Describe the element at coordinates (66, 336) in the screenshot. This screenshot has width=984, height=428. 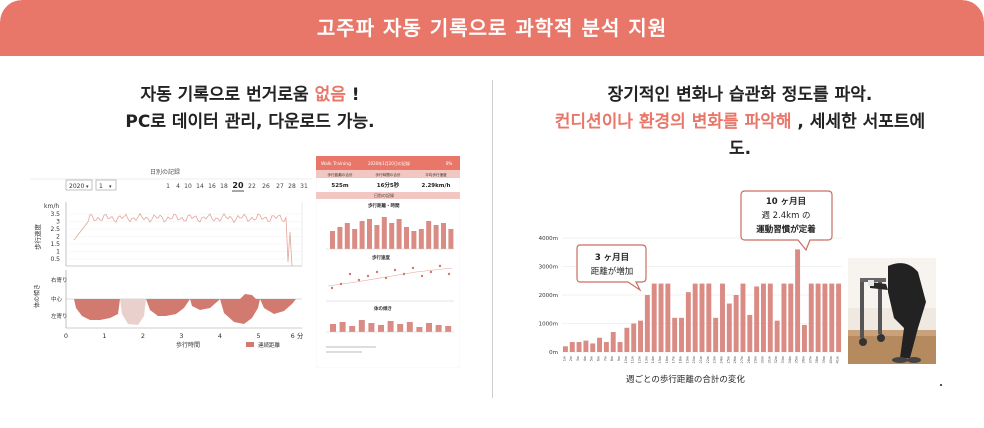
I see `x-tick: 0` at that location.